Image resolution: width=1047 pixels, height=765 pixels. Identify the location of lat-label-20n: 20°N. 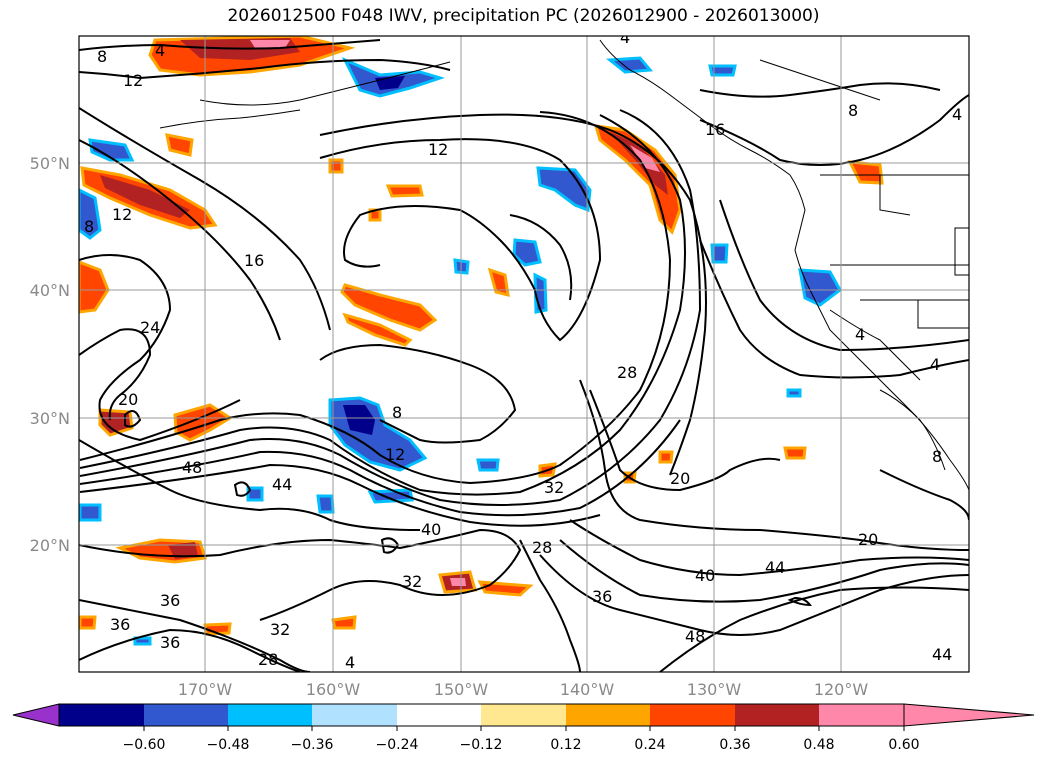
(50, 545).